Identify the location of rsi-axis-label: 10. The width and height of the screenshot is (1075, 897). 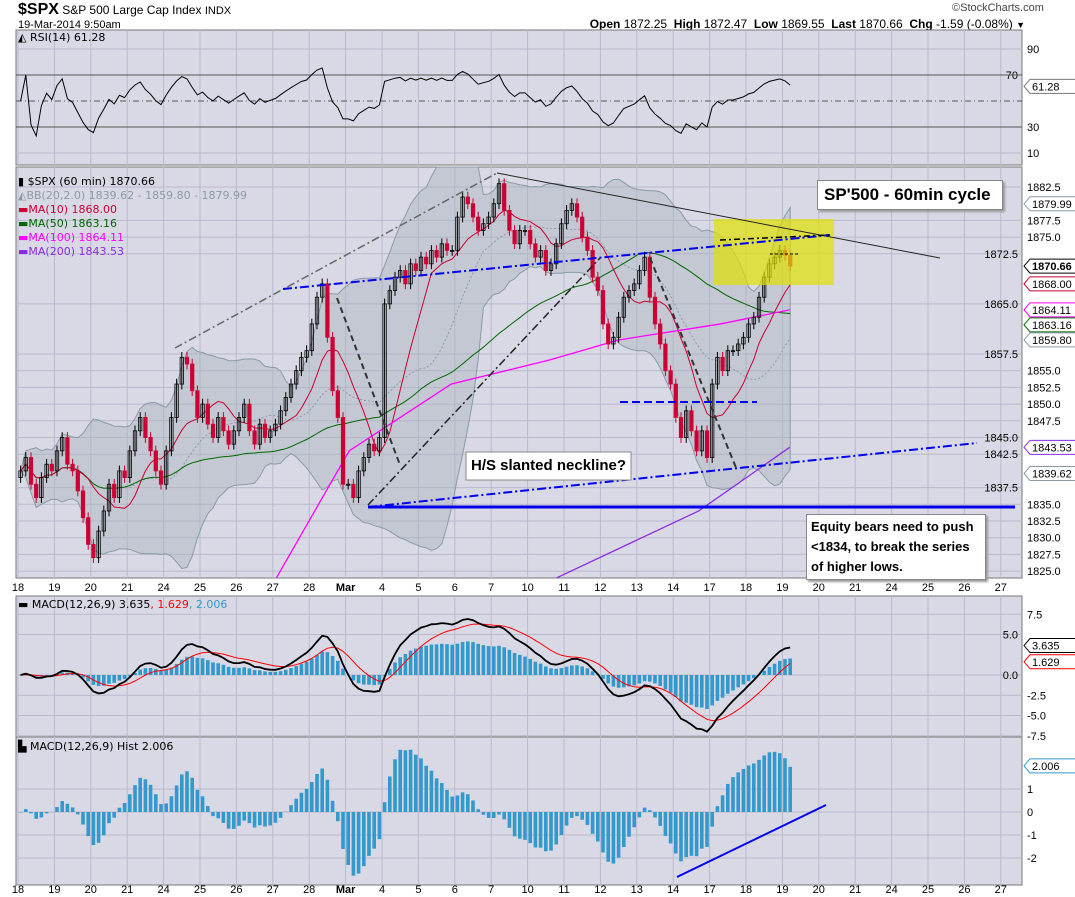
(1033, 154).